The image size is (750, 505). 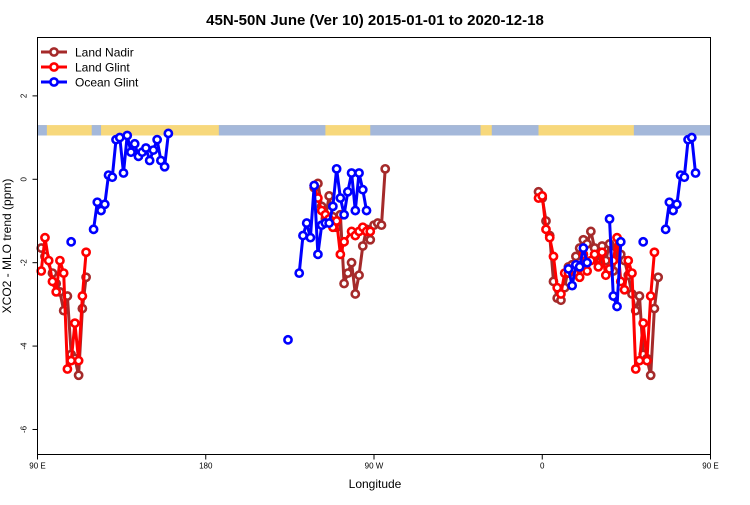 What do you see at coordinates (615, 263) in the screenshot?
I see `series-line-ocean-glint` at bounding box center [615, 263].